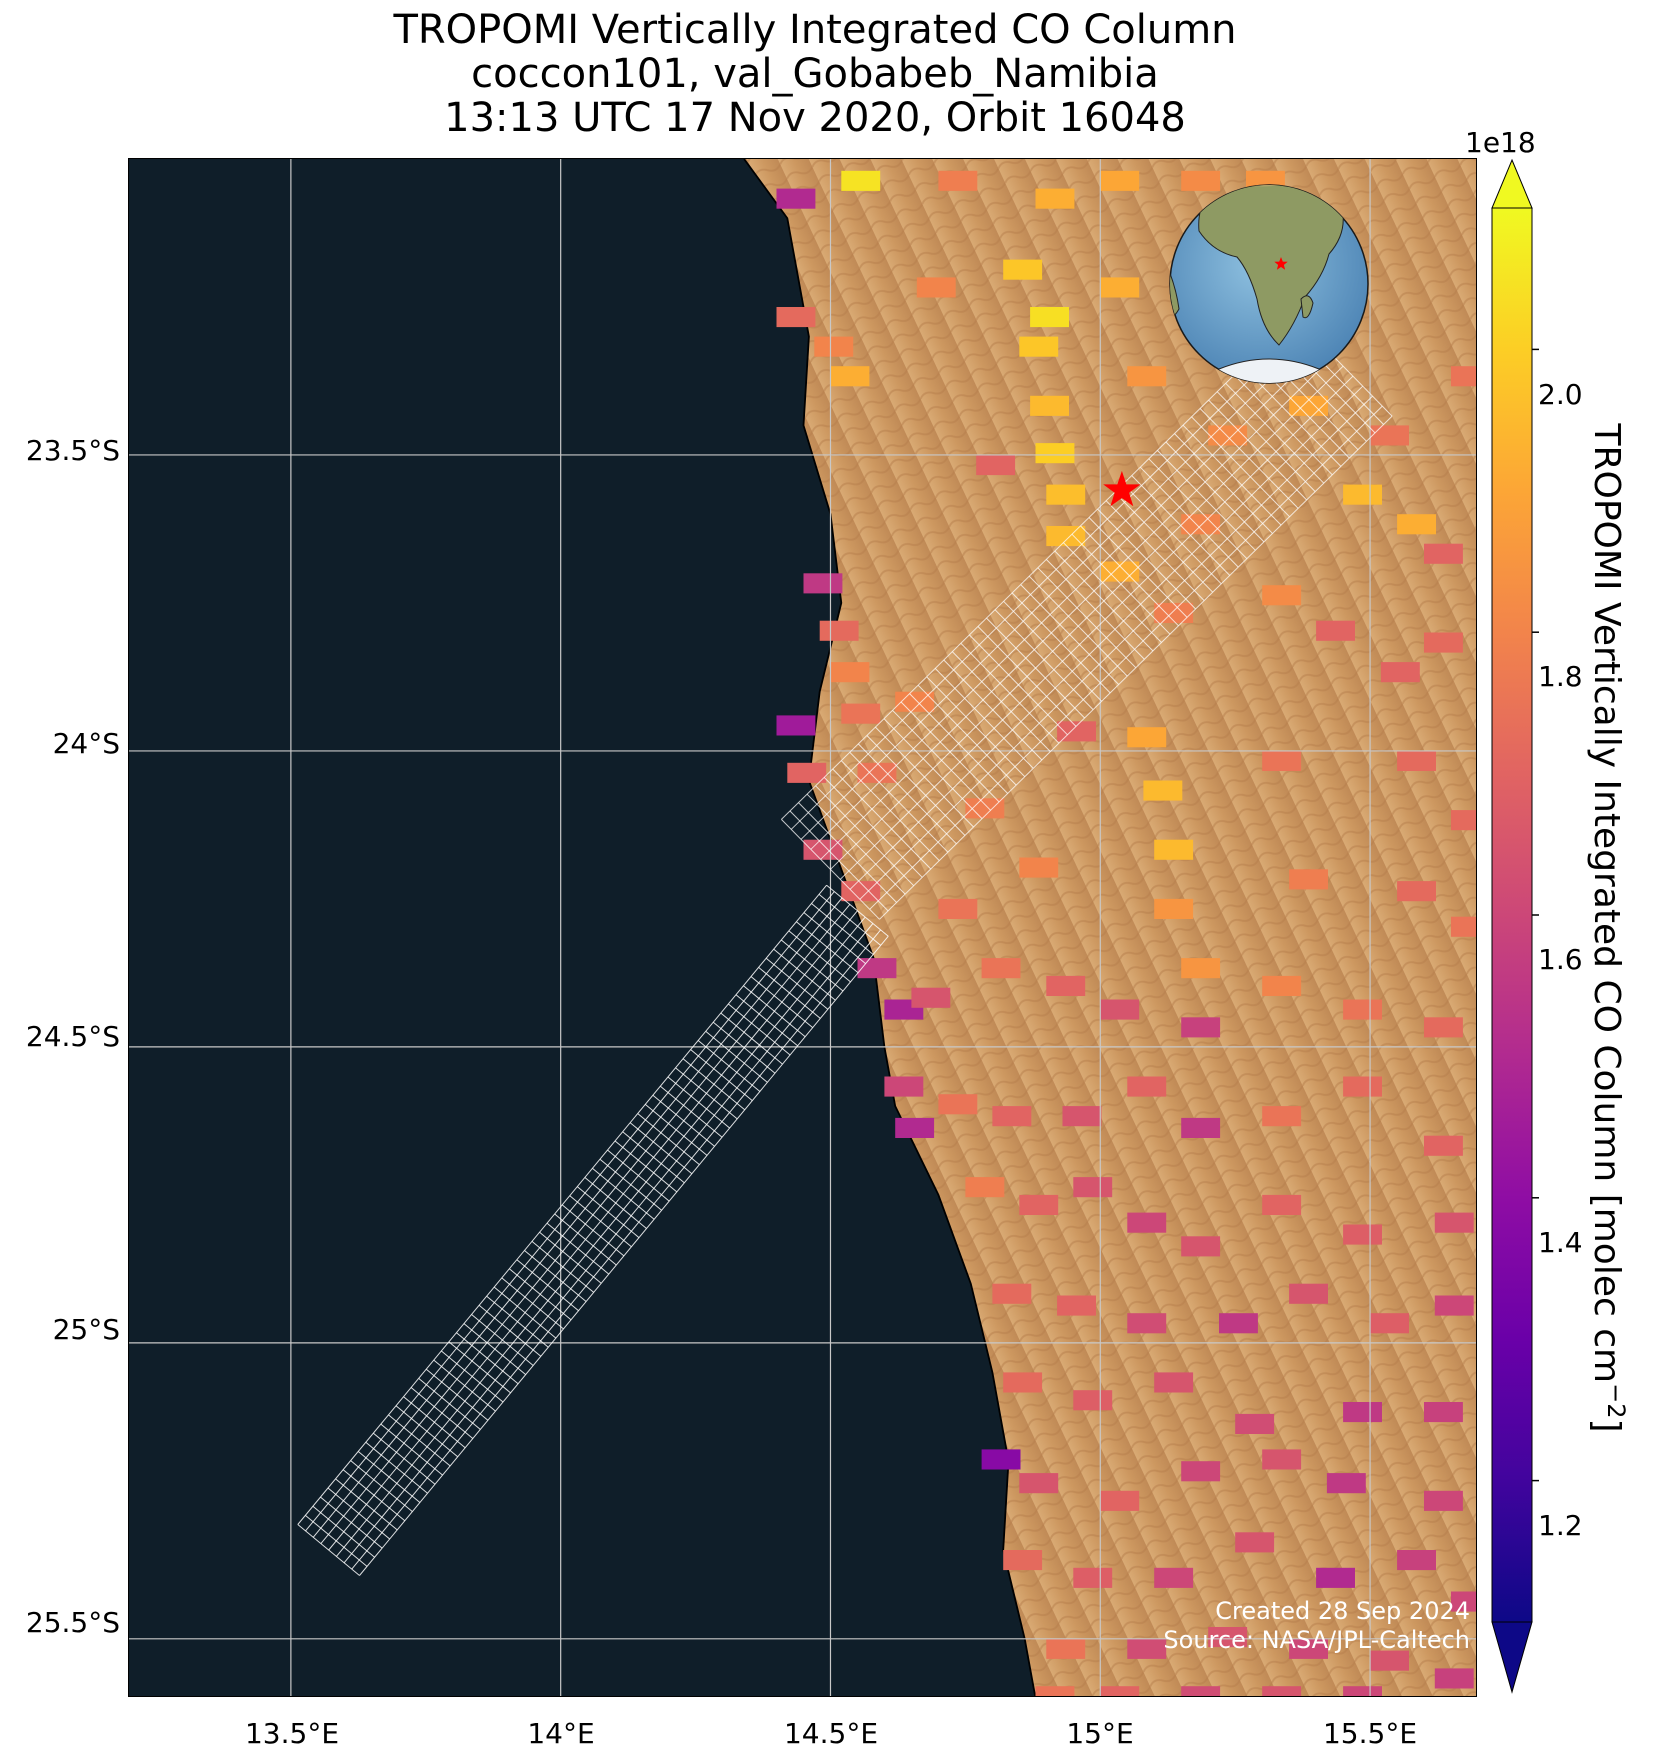 Image resolution: width=1660 pixels, height=1750 pixels. What do you see at coordinates (815, 74) in the screenshot?
I see `title-line-2: coccon101, val_Gobabeb_Namibia` at bounding box center [815, 74].